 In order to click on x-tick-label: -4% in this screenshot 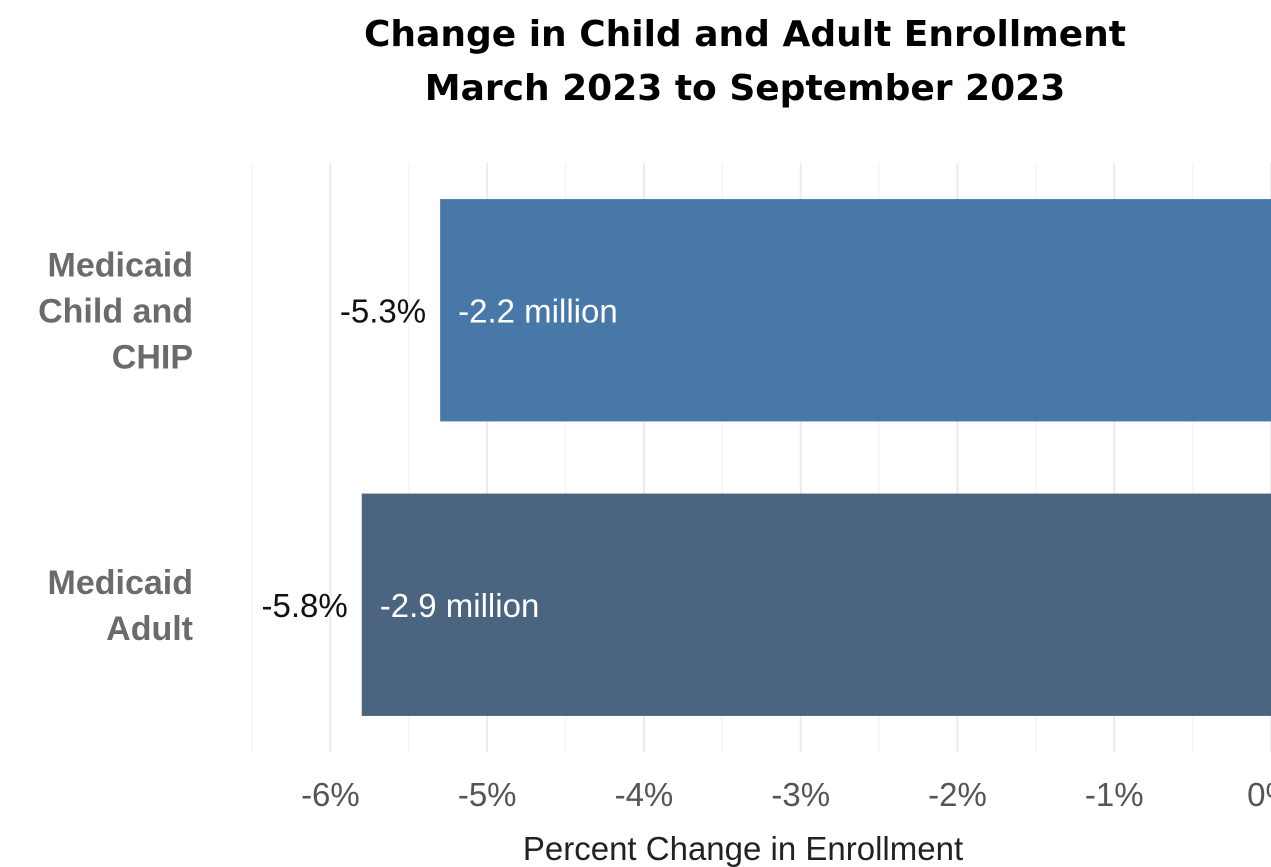, I will do `click(644, 794)`.